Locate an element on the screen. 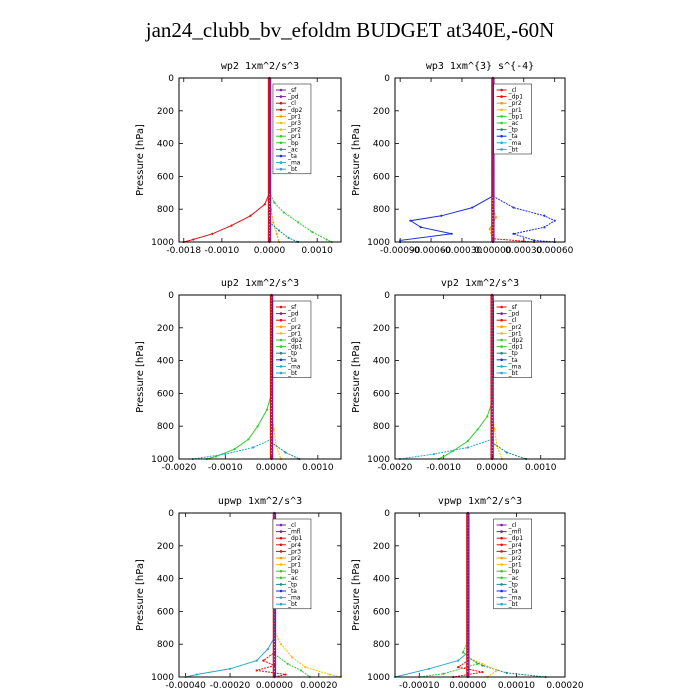  legend-label: _bp1 is located at coordinates (516, 116).